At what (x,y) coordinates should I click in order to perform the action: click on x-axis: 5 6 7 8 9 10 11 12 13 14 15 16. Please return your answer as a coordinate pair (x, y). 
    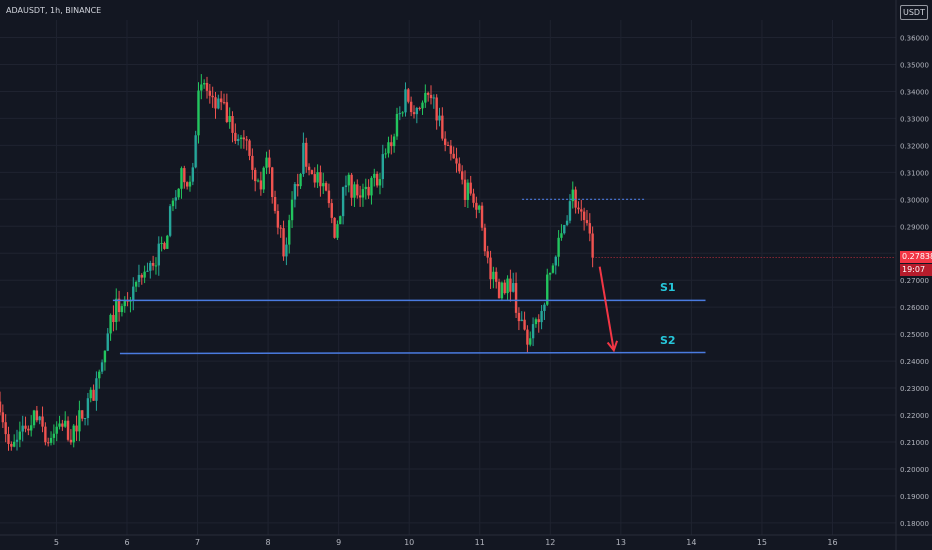
    Looking at the image, I should click on (466, 540).